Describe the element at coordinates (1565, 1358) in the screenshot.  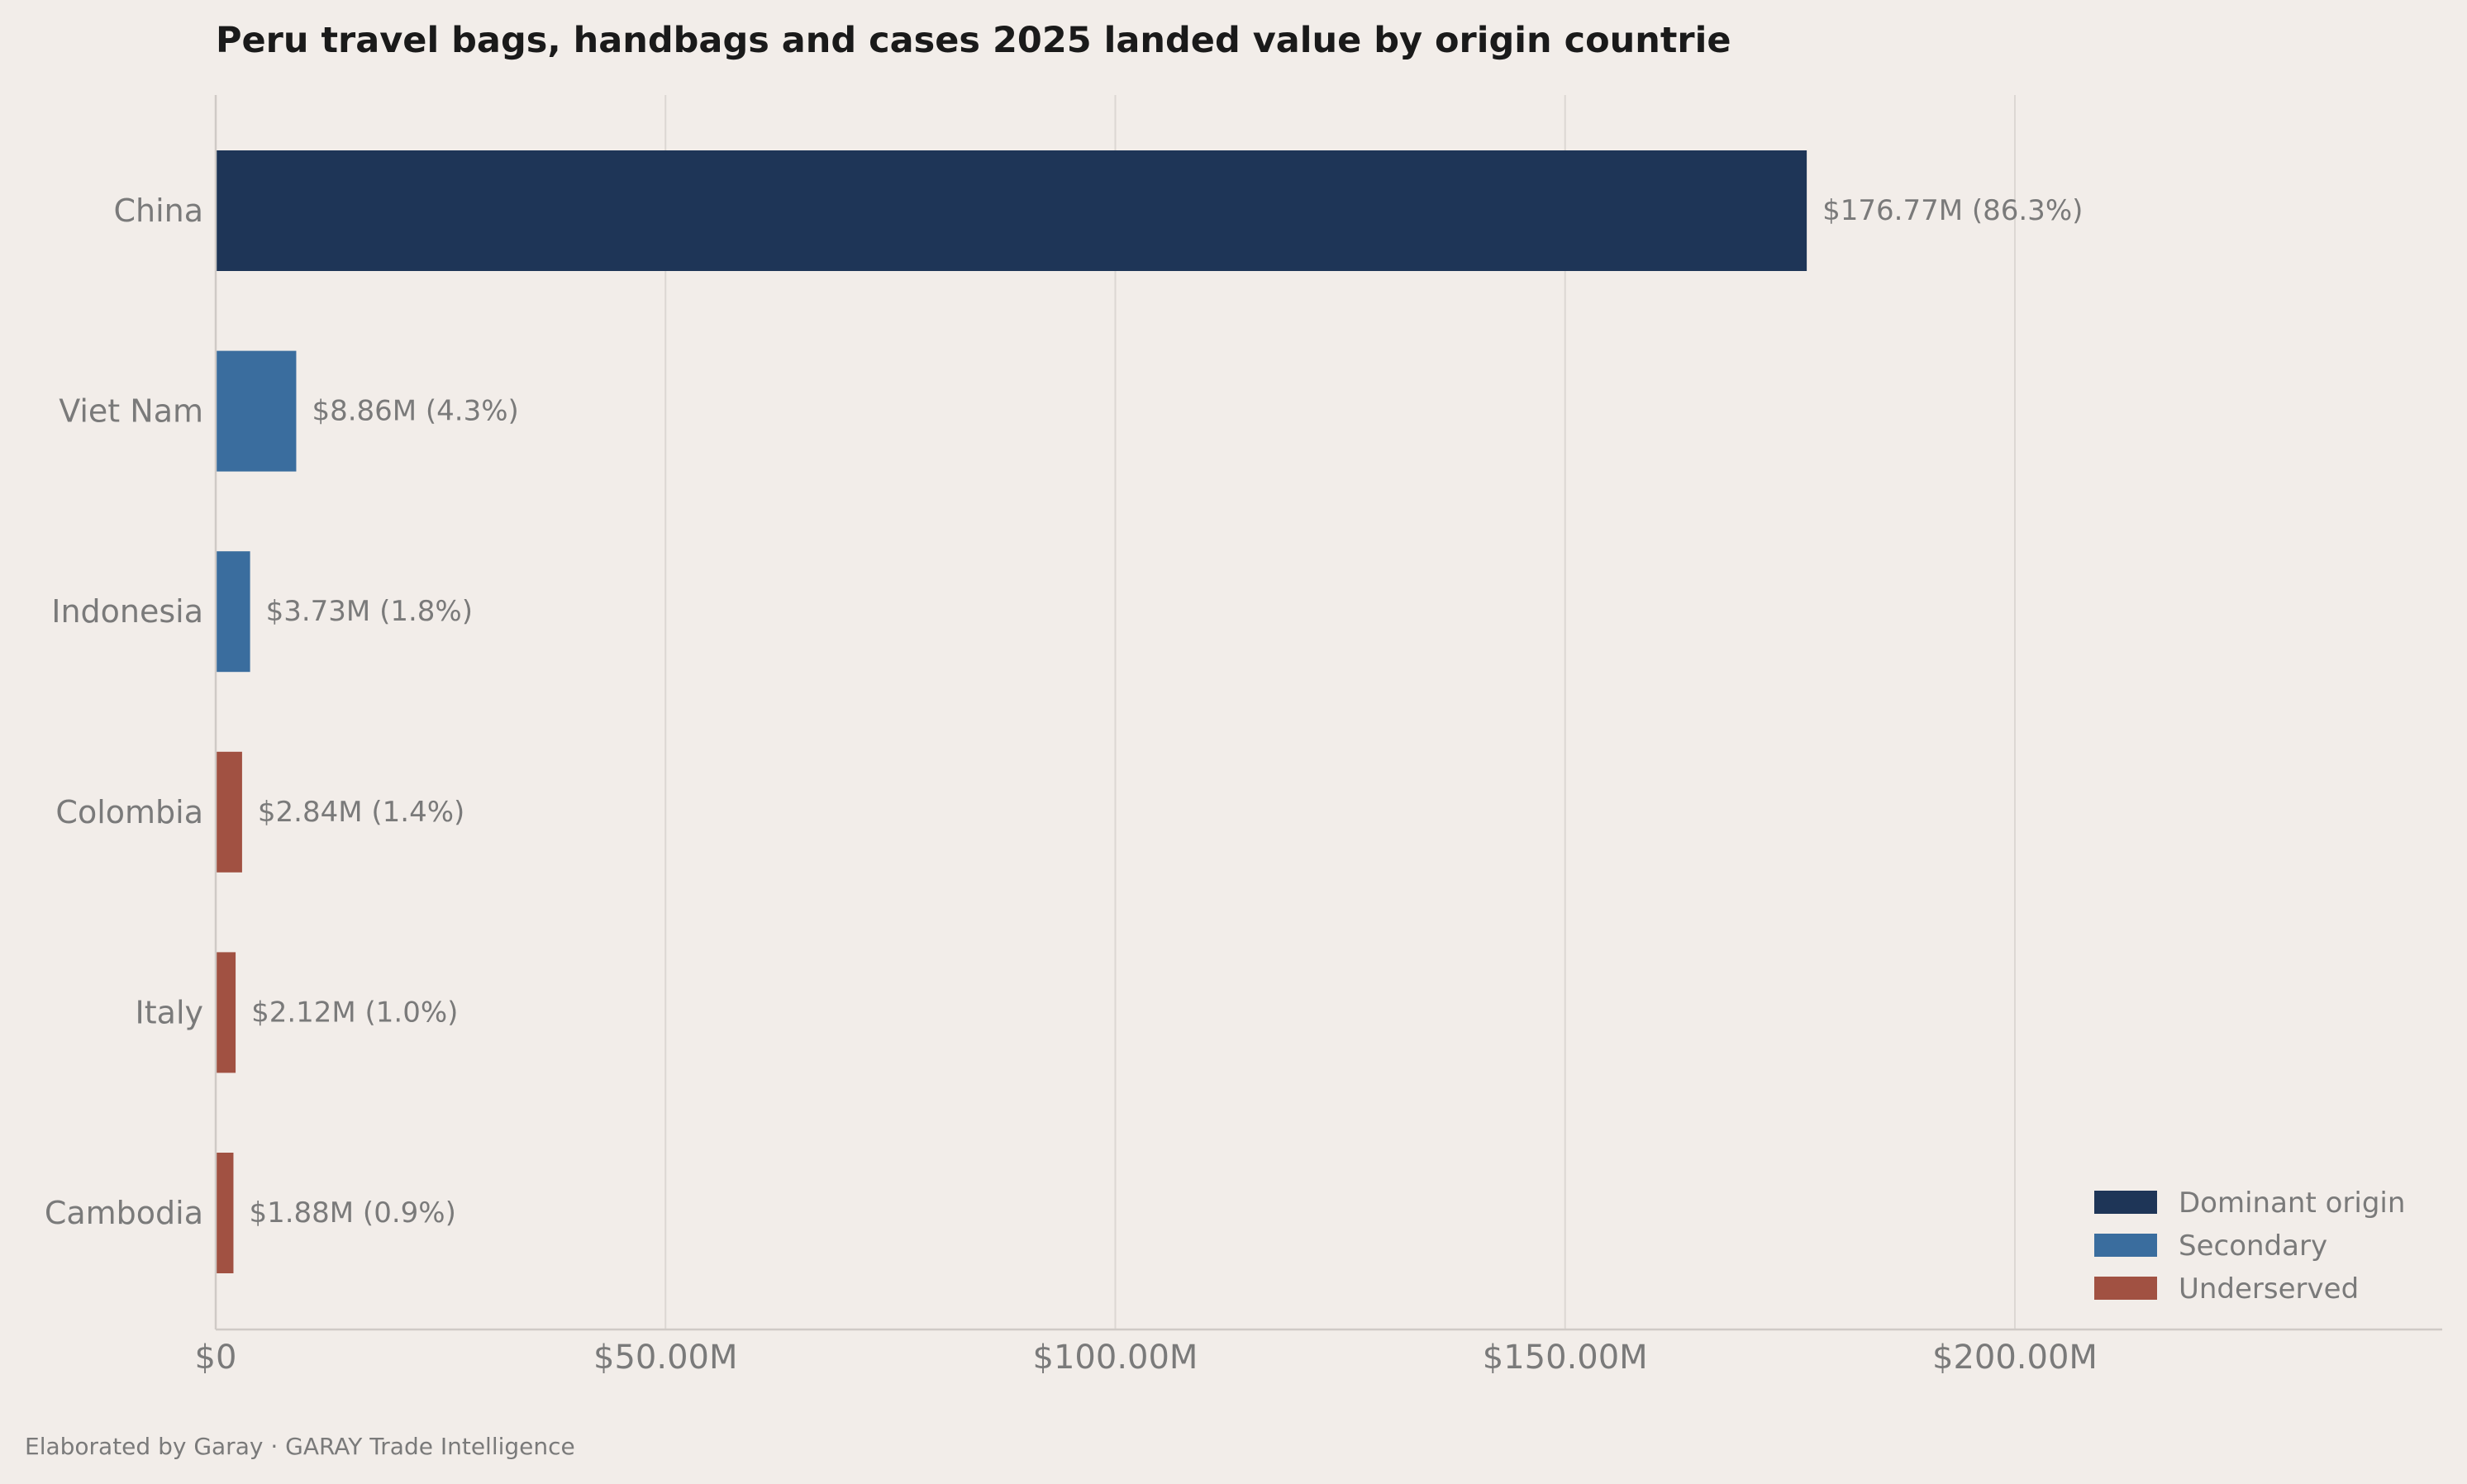
I see `x-tick-label: $150.00M` at that location.